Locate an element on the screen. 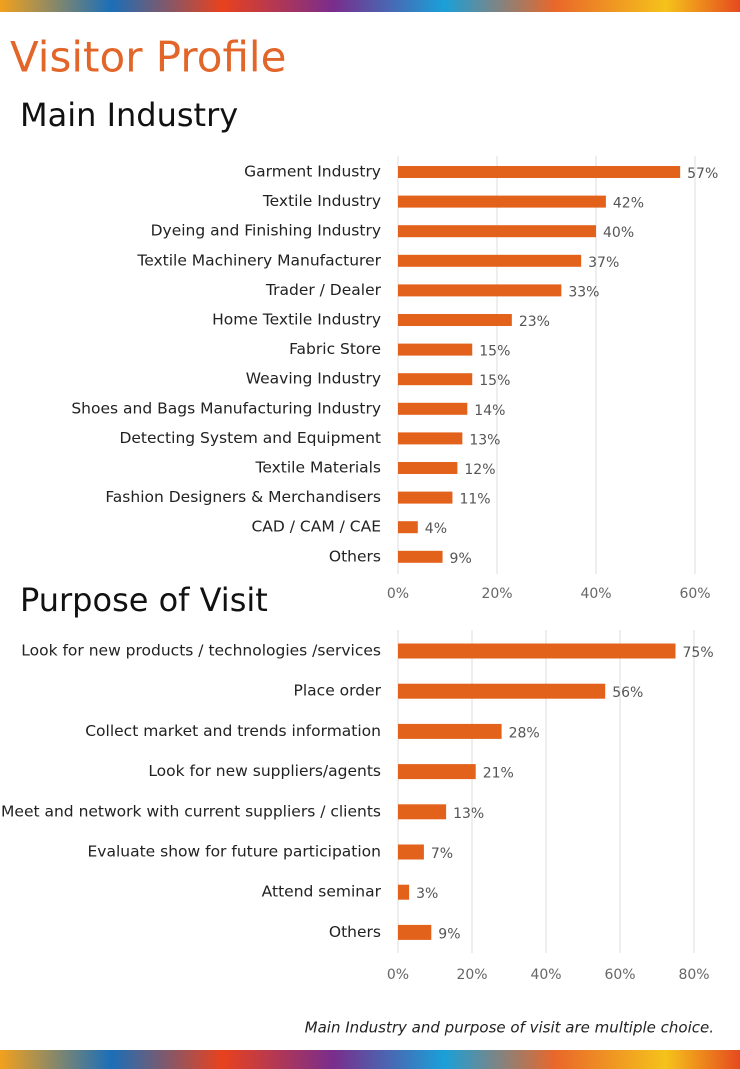  value-label: 57% is located at coordinates (702, 174).